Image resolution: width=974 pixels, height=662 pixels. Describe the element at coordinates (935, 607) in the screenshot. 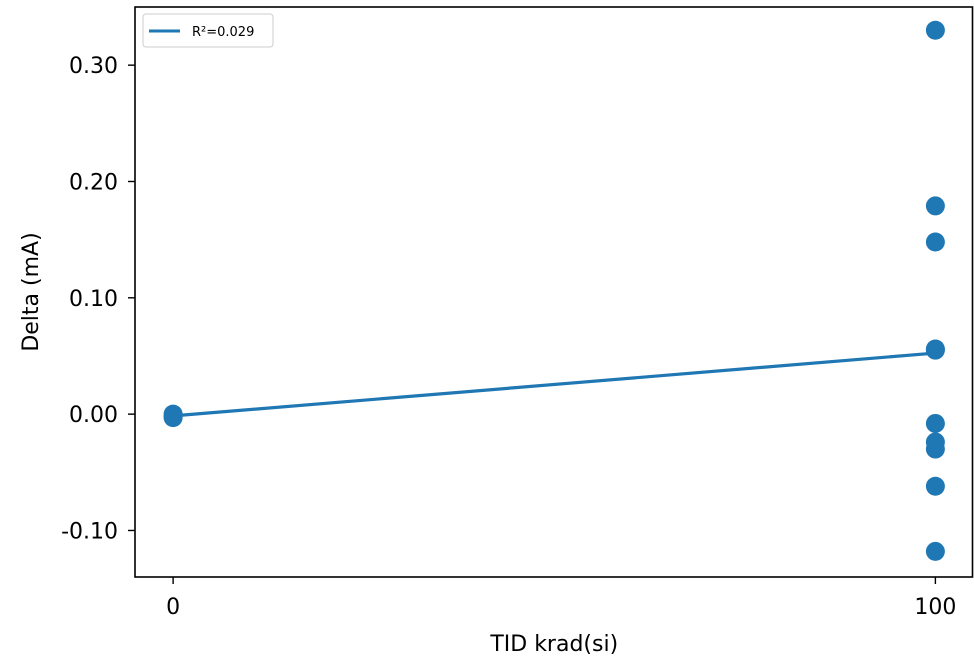

I see `x-tick-label: 100` at that location.